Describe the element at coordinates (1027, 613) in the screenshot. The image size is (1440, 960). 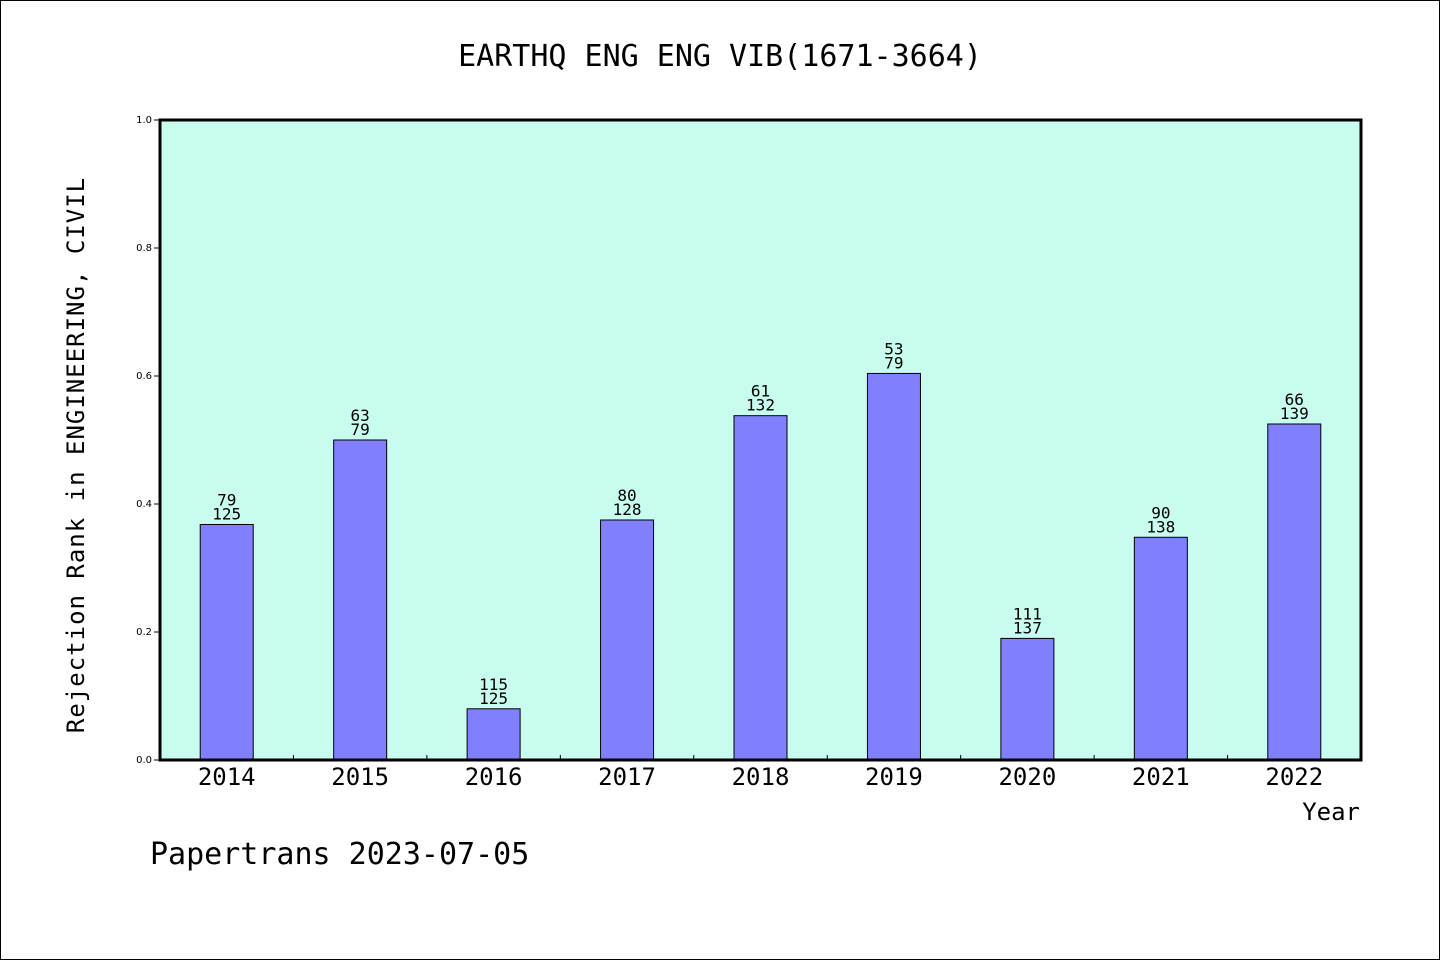
I see `bar-label-top: 111` at that location.